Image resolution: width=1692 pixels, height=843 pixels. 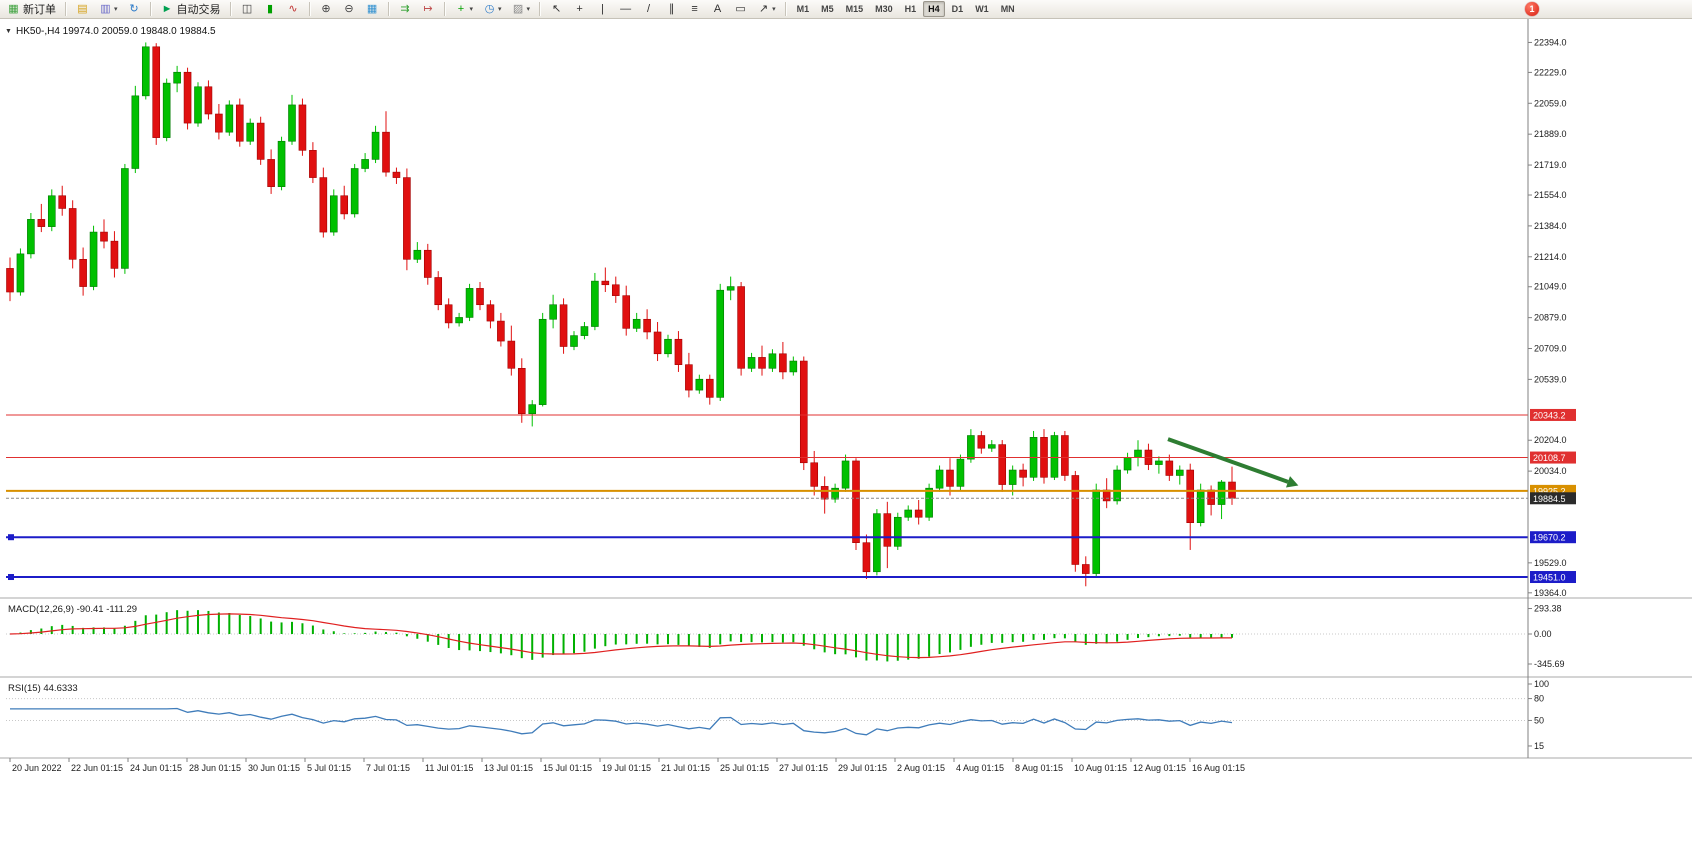 I want to click on collapse-chart-icon: ▼, so click(x=8, y=31).